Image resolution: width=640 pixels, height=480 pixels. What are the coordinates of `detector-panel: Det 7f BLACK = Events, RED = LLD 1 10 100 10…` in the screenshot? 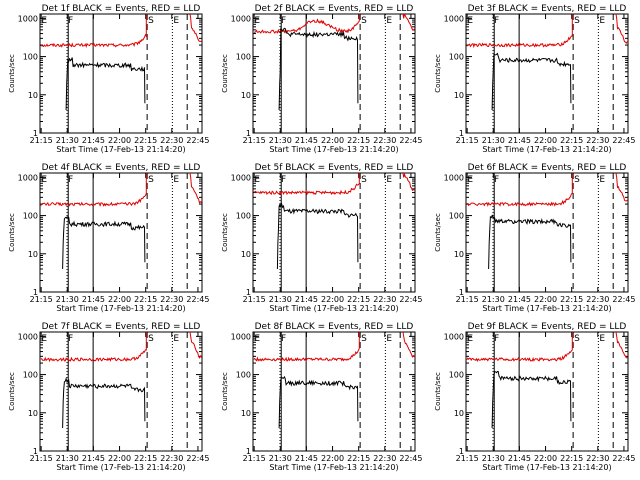 It's located at (108, 397).